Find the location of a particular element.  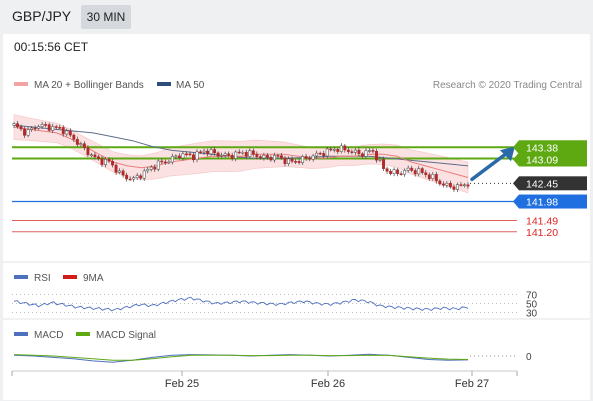

ma20-legend-swatch is located at coordinates (21, 84).